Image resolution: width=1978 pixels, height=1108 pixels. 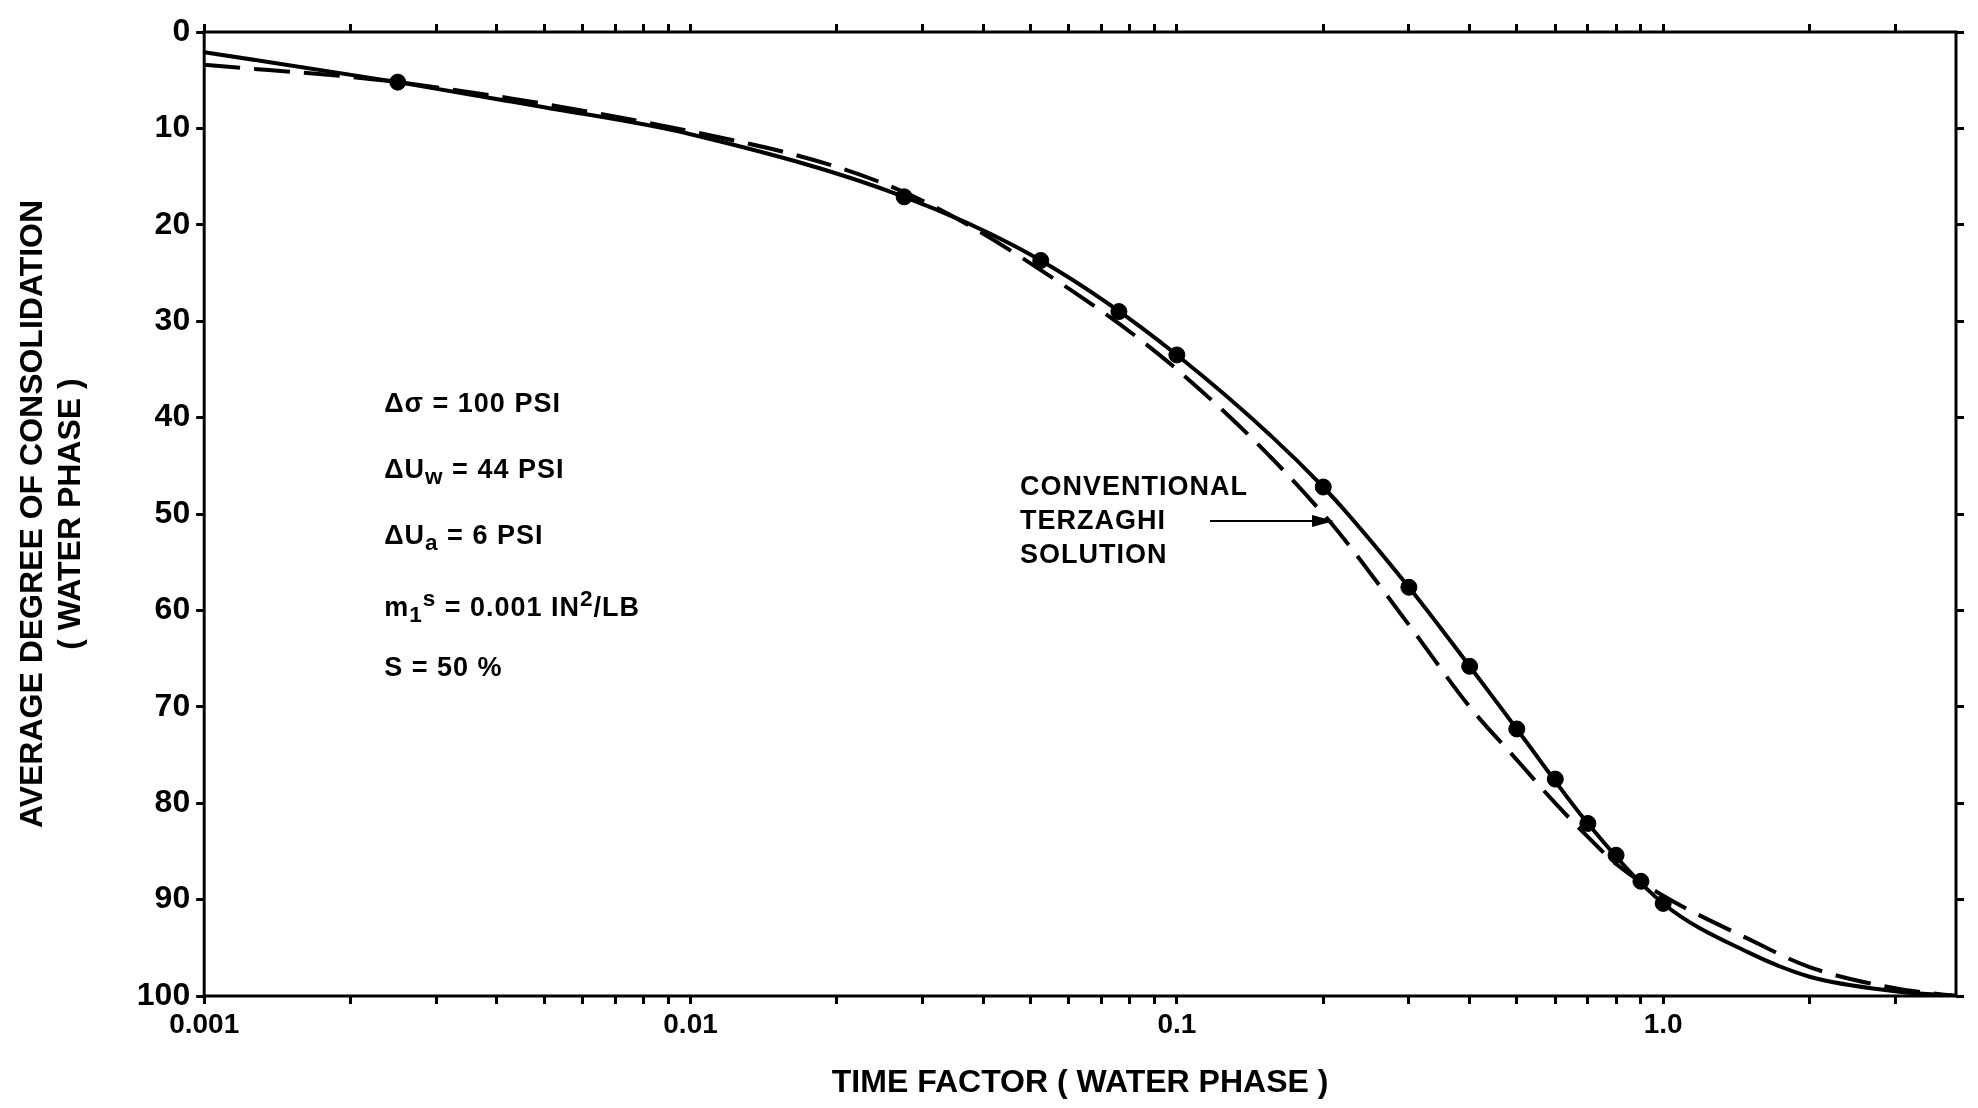 I want to click on annotation: Δσ = 100 PSI, so click(x=472, y=403).